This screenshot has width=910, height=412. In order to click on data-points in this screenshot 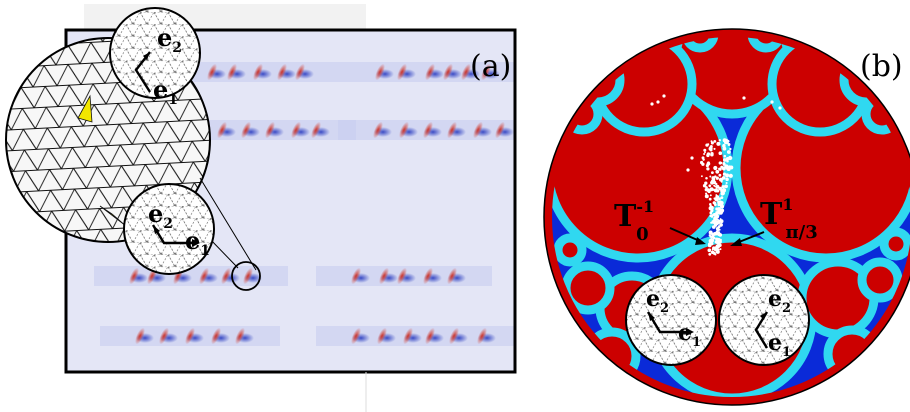, I will do `click(716, 175)`.